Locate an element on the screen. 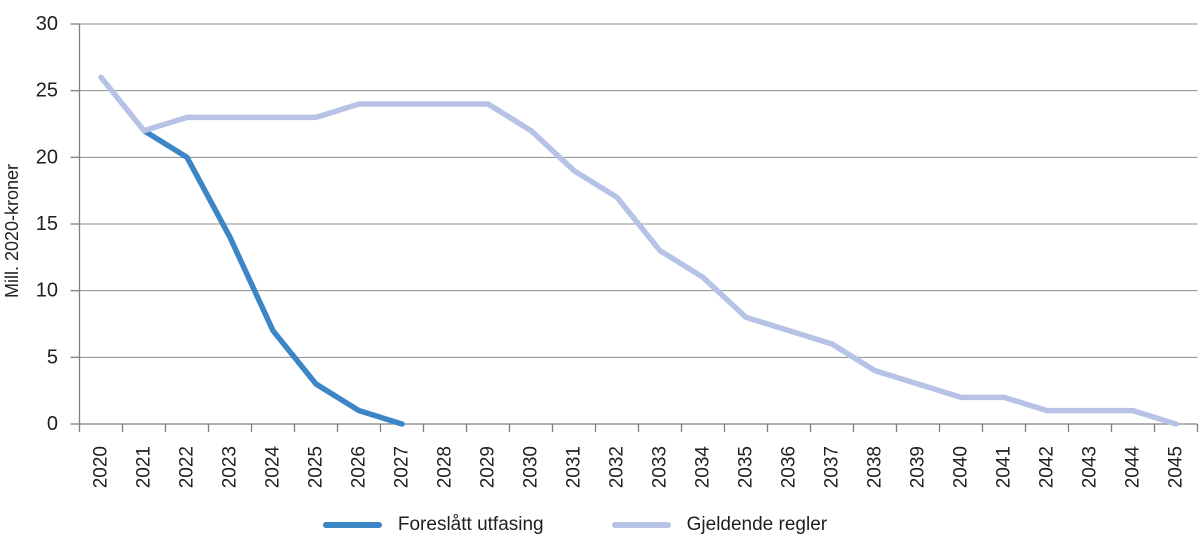  x-tick-label: 2037 is located at coordinates (832, 467).